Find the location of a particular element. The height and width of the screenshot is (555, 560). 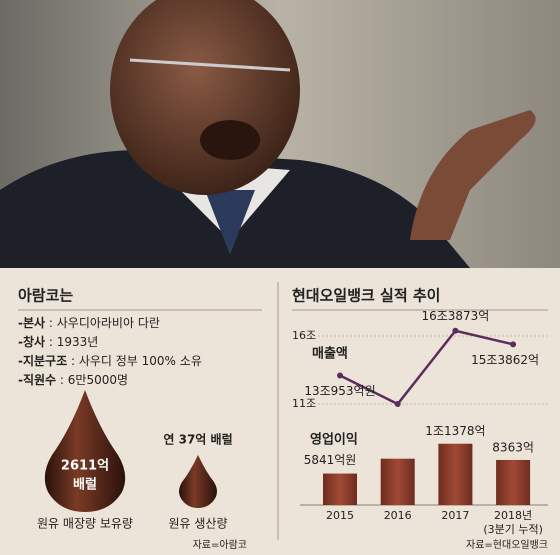

value-label: 15조3862억 is located at coordinates (505, 360).